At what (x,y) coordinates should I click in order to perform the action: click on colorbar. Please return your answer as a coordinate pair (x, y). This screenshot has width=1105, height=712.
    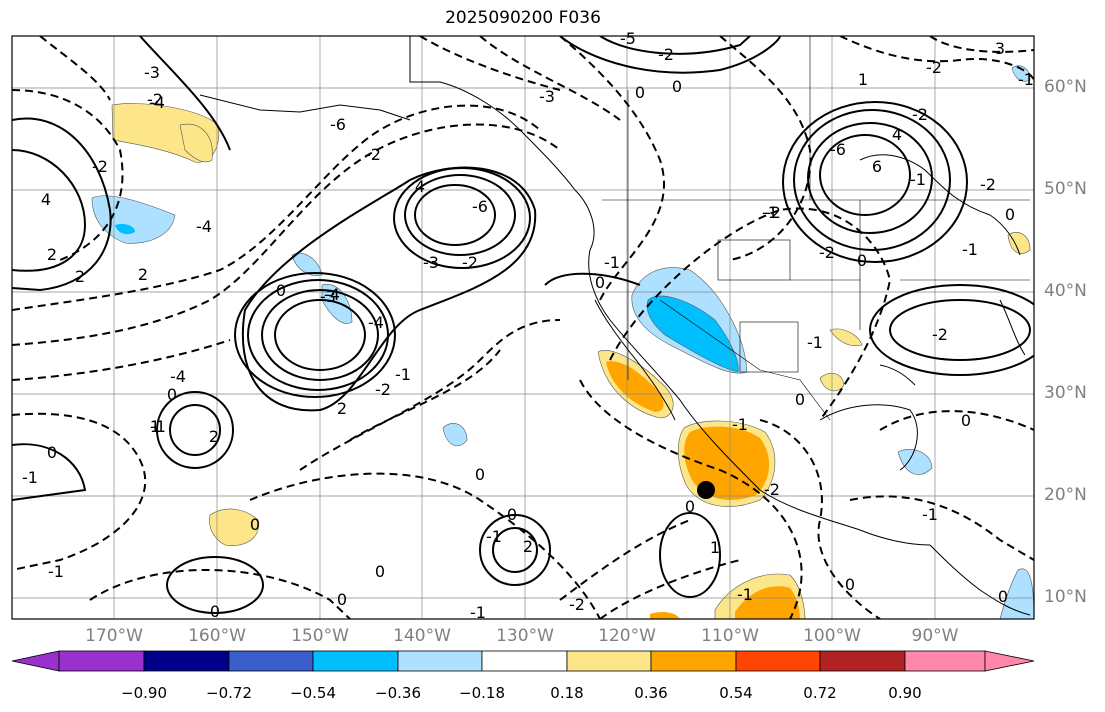
    Looking at the image, I should click on (523, 661).